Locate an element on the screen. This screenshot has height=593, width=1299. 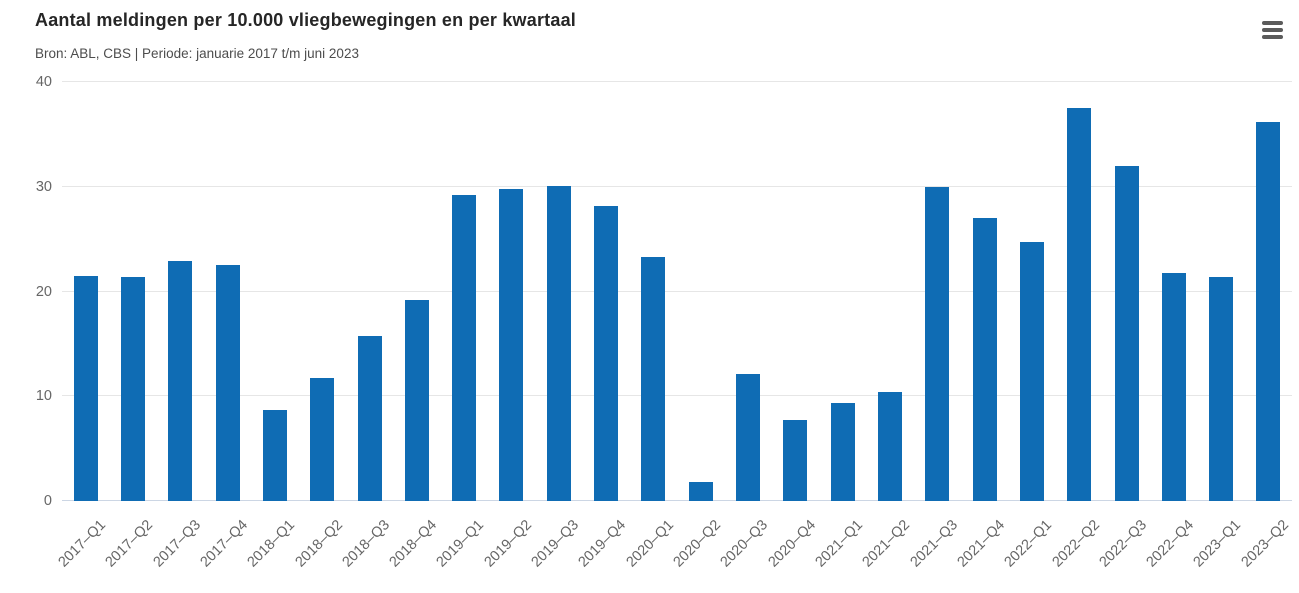
x-axis-tick-label: 2021–Q4 is located at coordinates (981, 544).